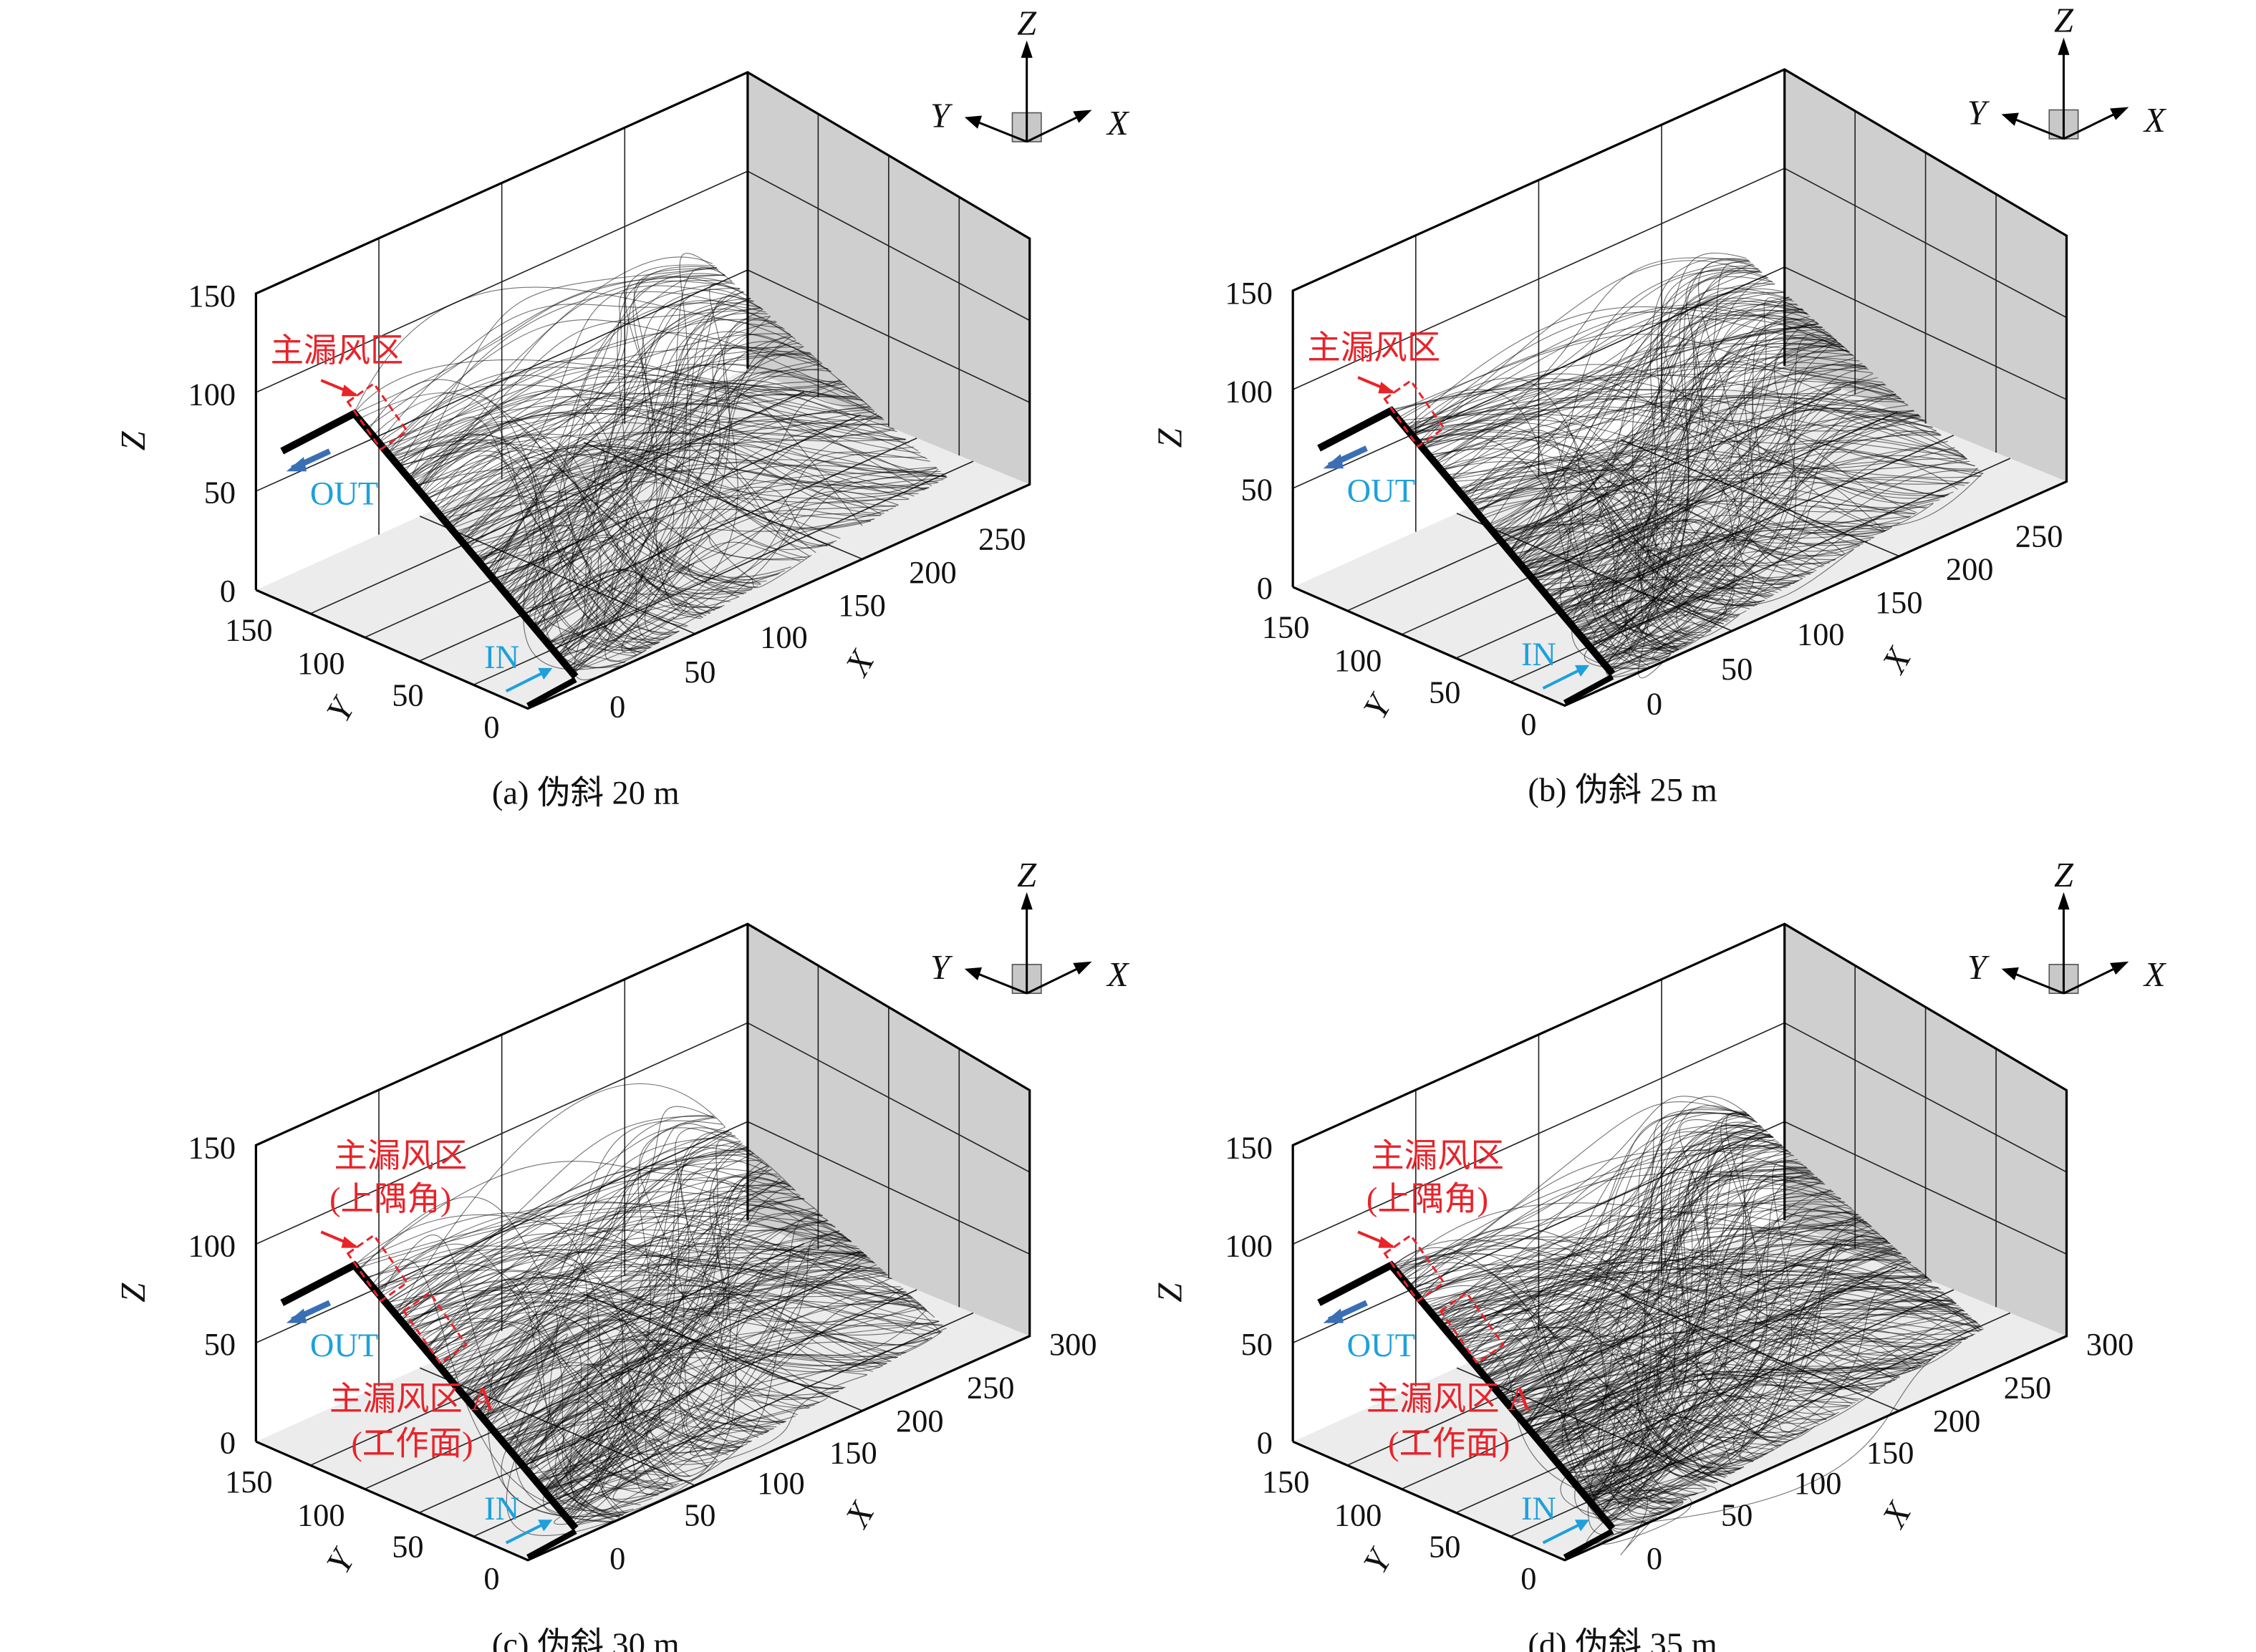  I want to click on box-frame, so click(642, 1242).